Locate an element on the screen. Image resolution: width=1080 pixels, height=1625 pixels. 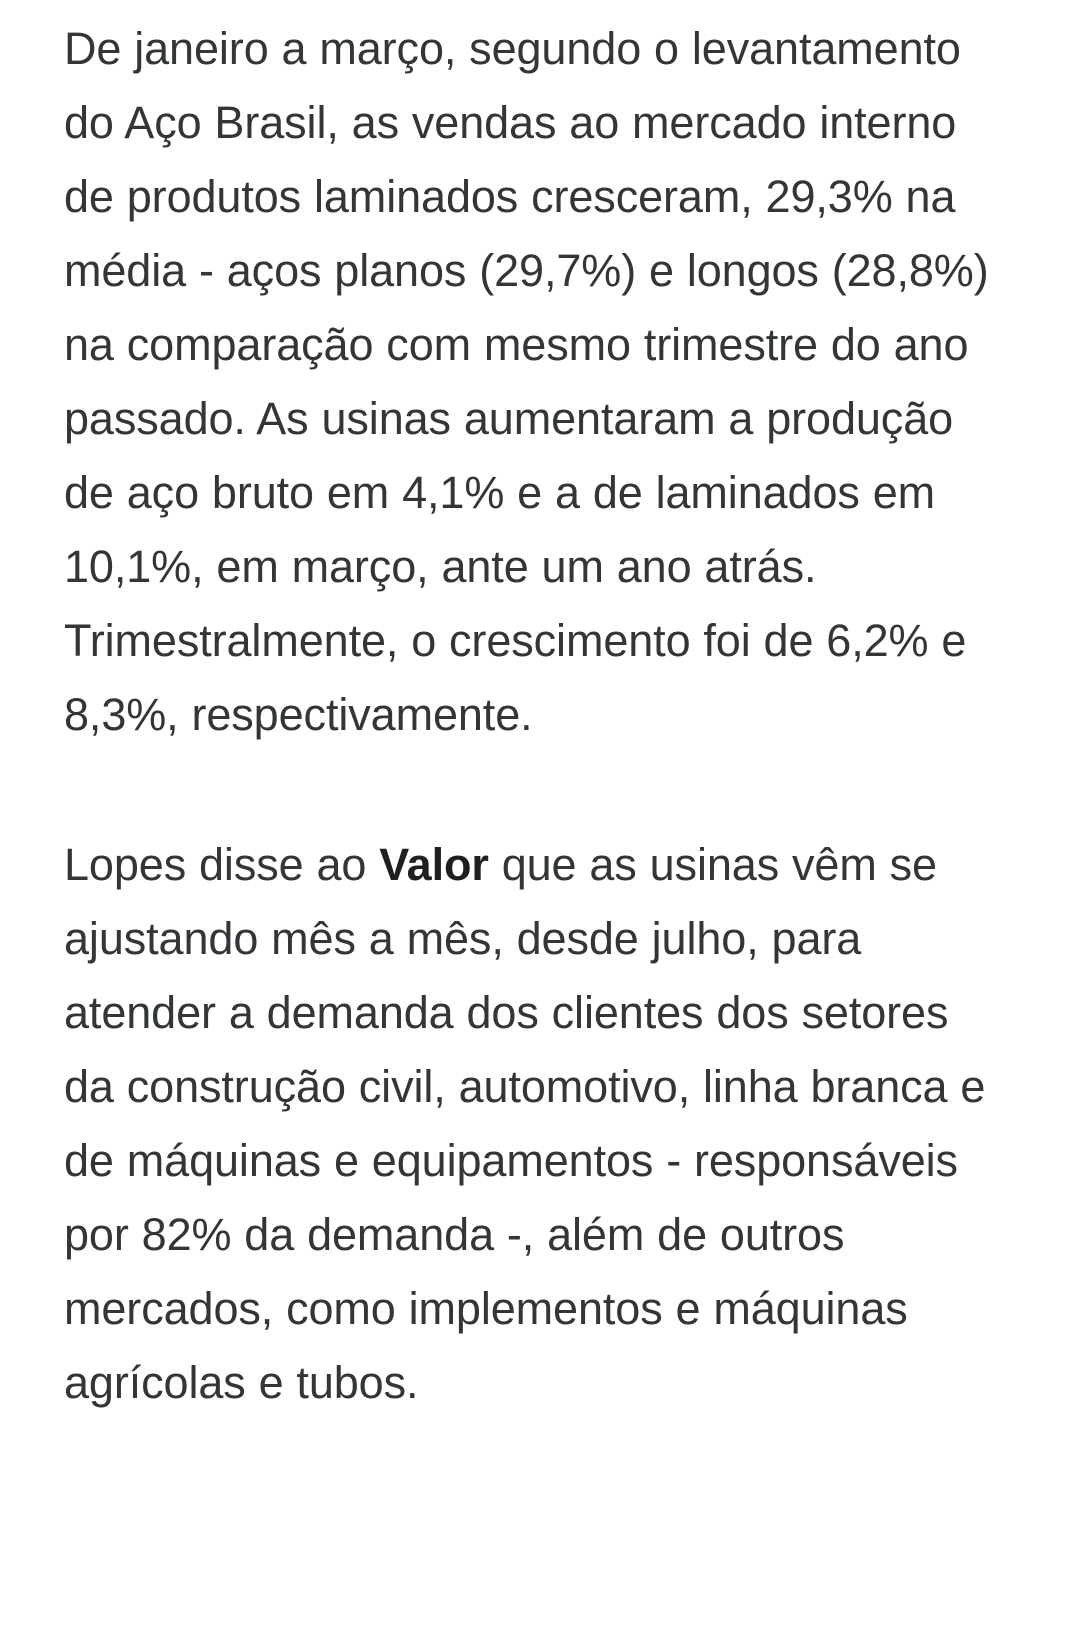
paragraph-2-text-before-emphasis: Lopes disse ao is located at coordinates (222, 864).